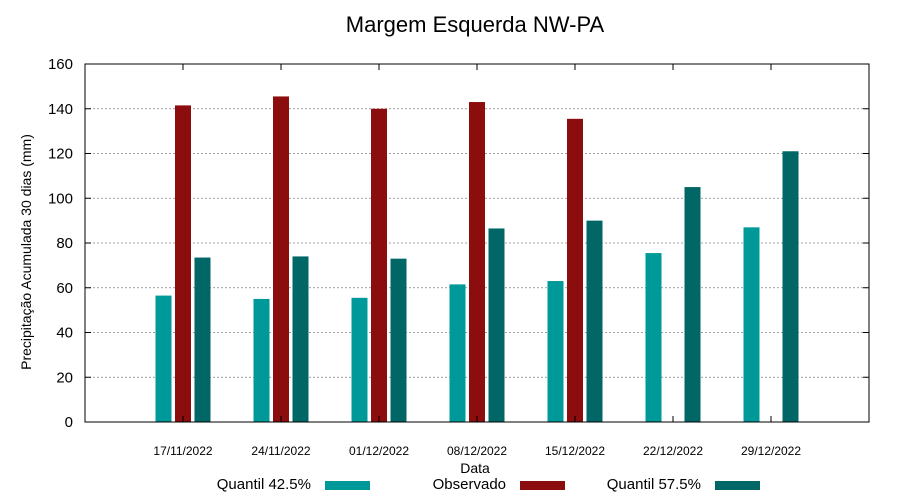 This screenshot has width=900, height=500. I want to click on x-tick-label: 17/11/2022, so click(182, 451).